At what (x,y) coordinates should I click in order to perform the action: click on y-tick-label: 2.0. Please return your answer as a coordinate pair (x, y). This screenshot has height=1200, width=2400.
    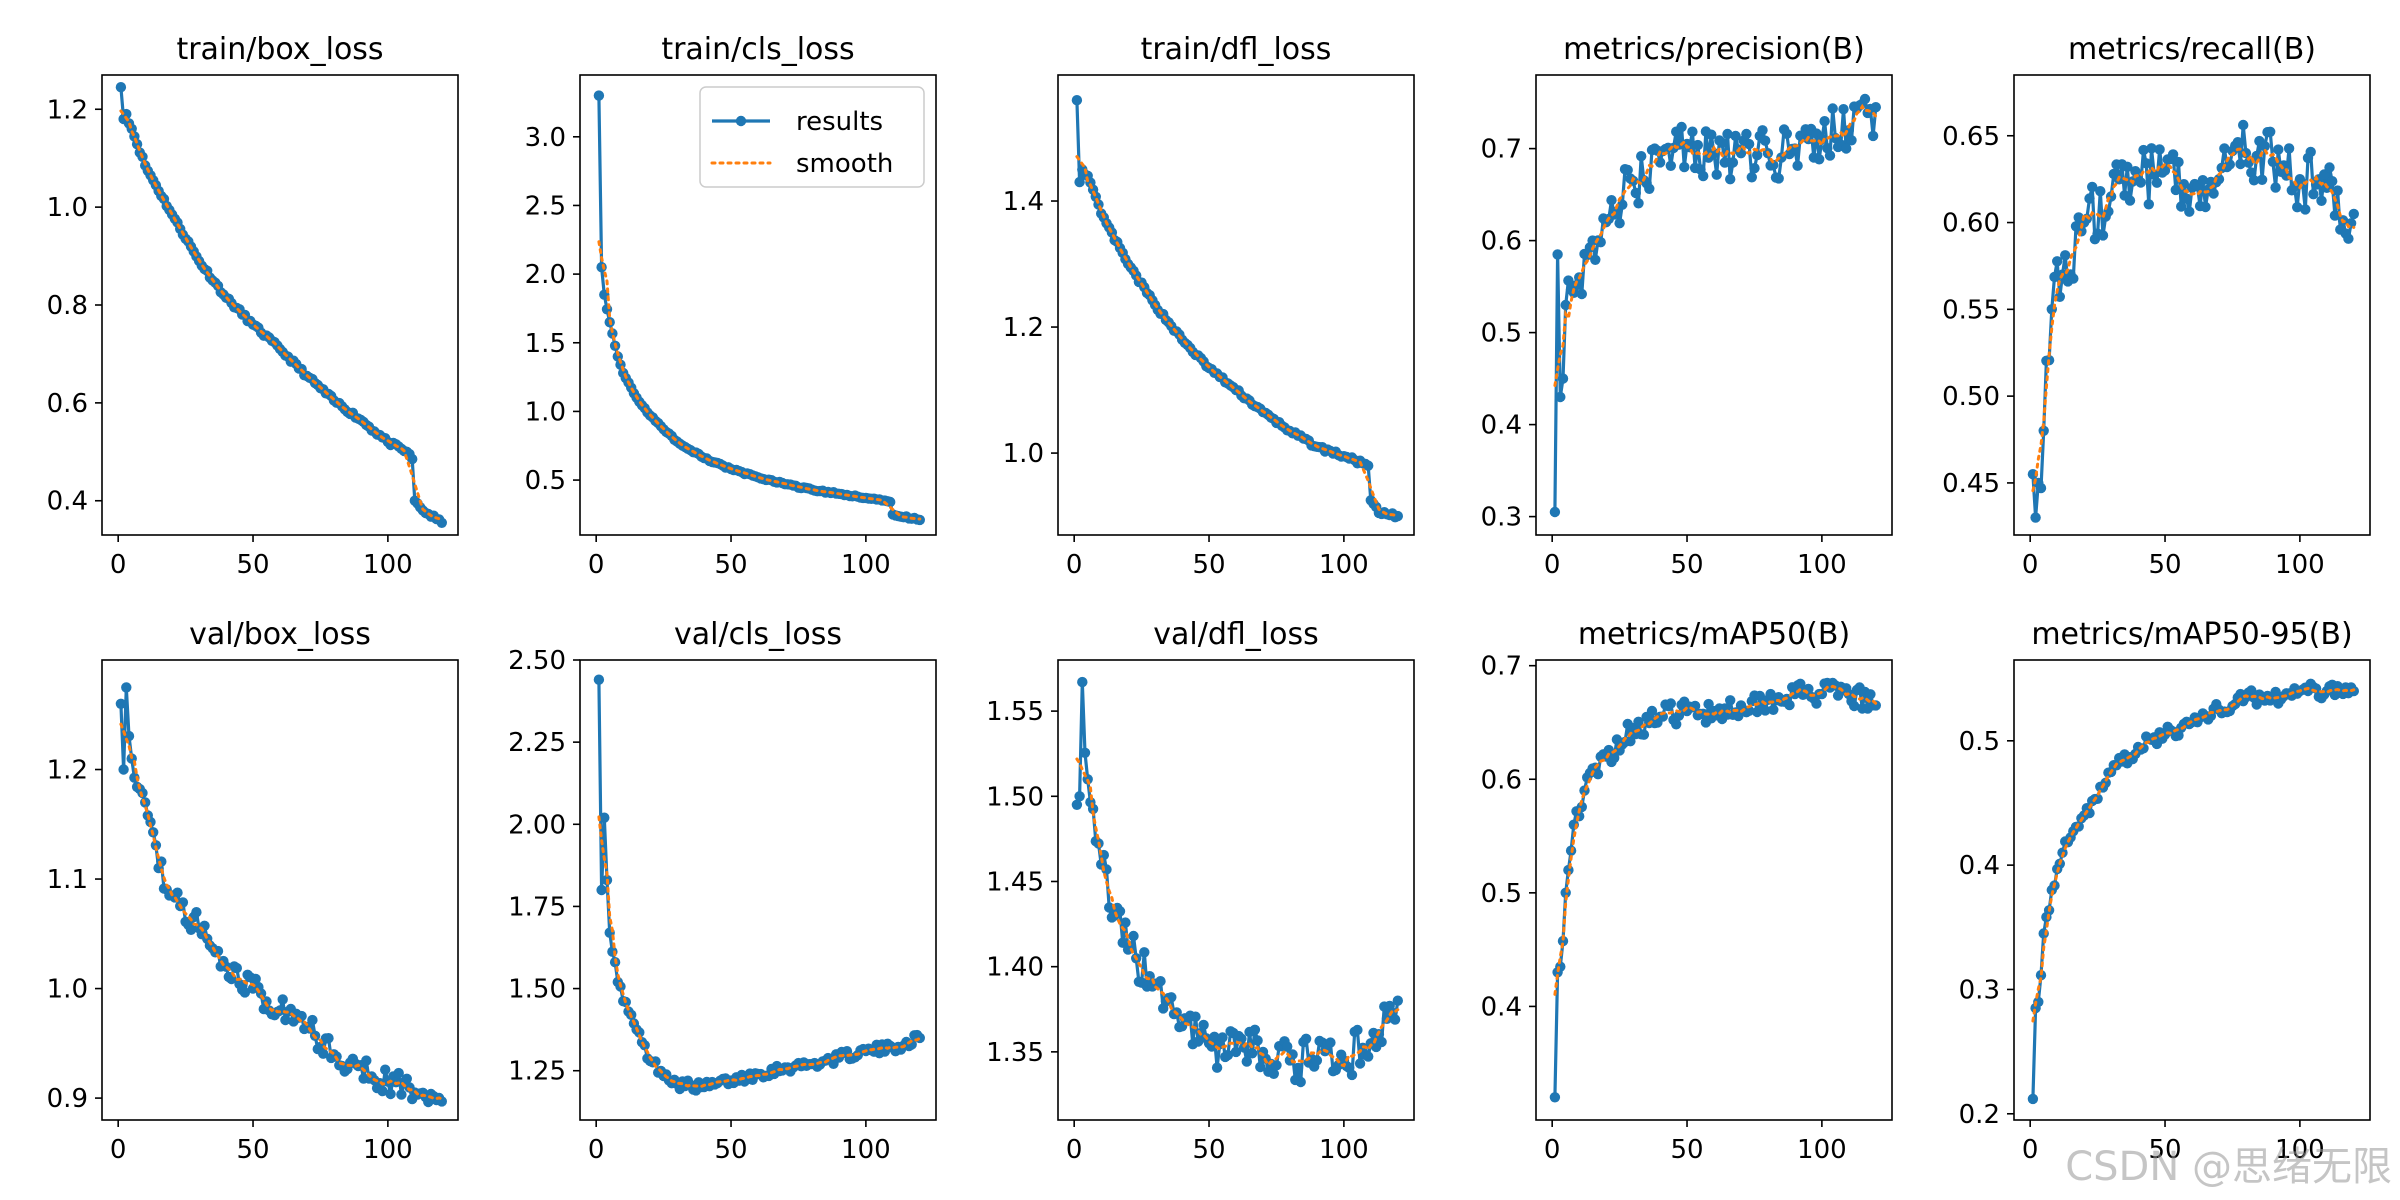
    Looking at the image, I should click on (545, 275).